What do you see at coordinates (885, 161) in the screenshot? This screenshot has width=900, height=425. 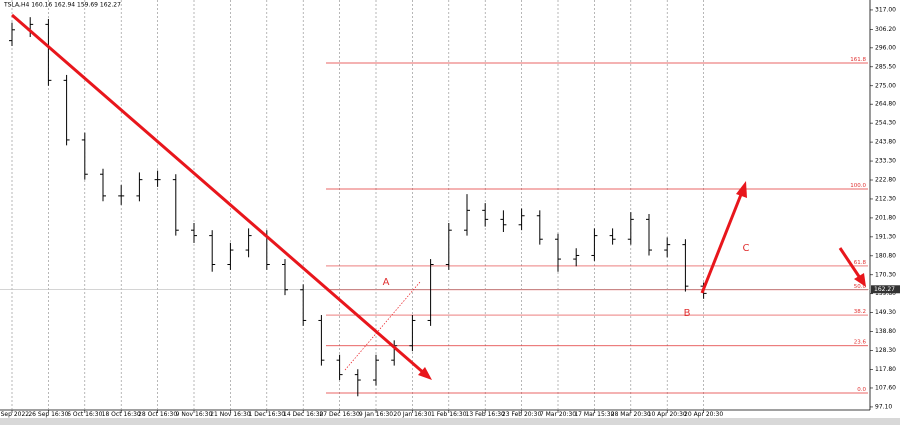 I see `y-tick-label: 233.30` at bounding box center [885, 161].